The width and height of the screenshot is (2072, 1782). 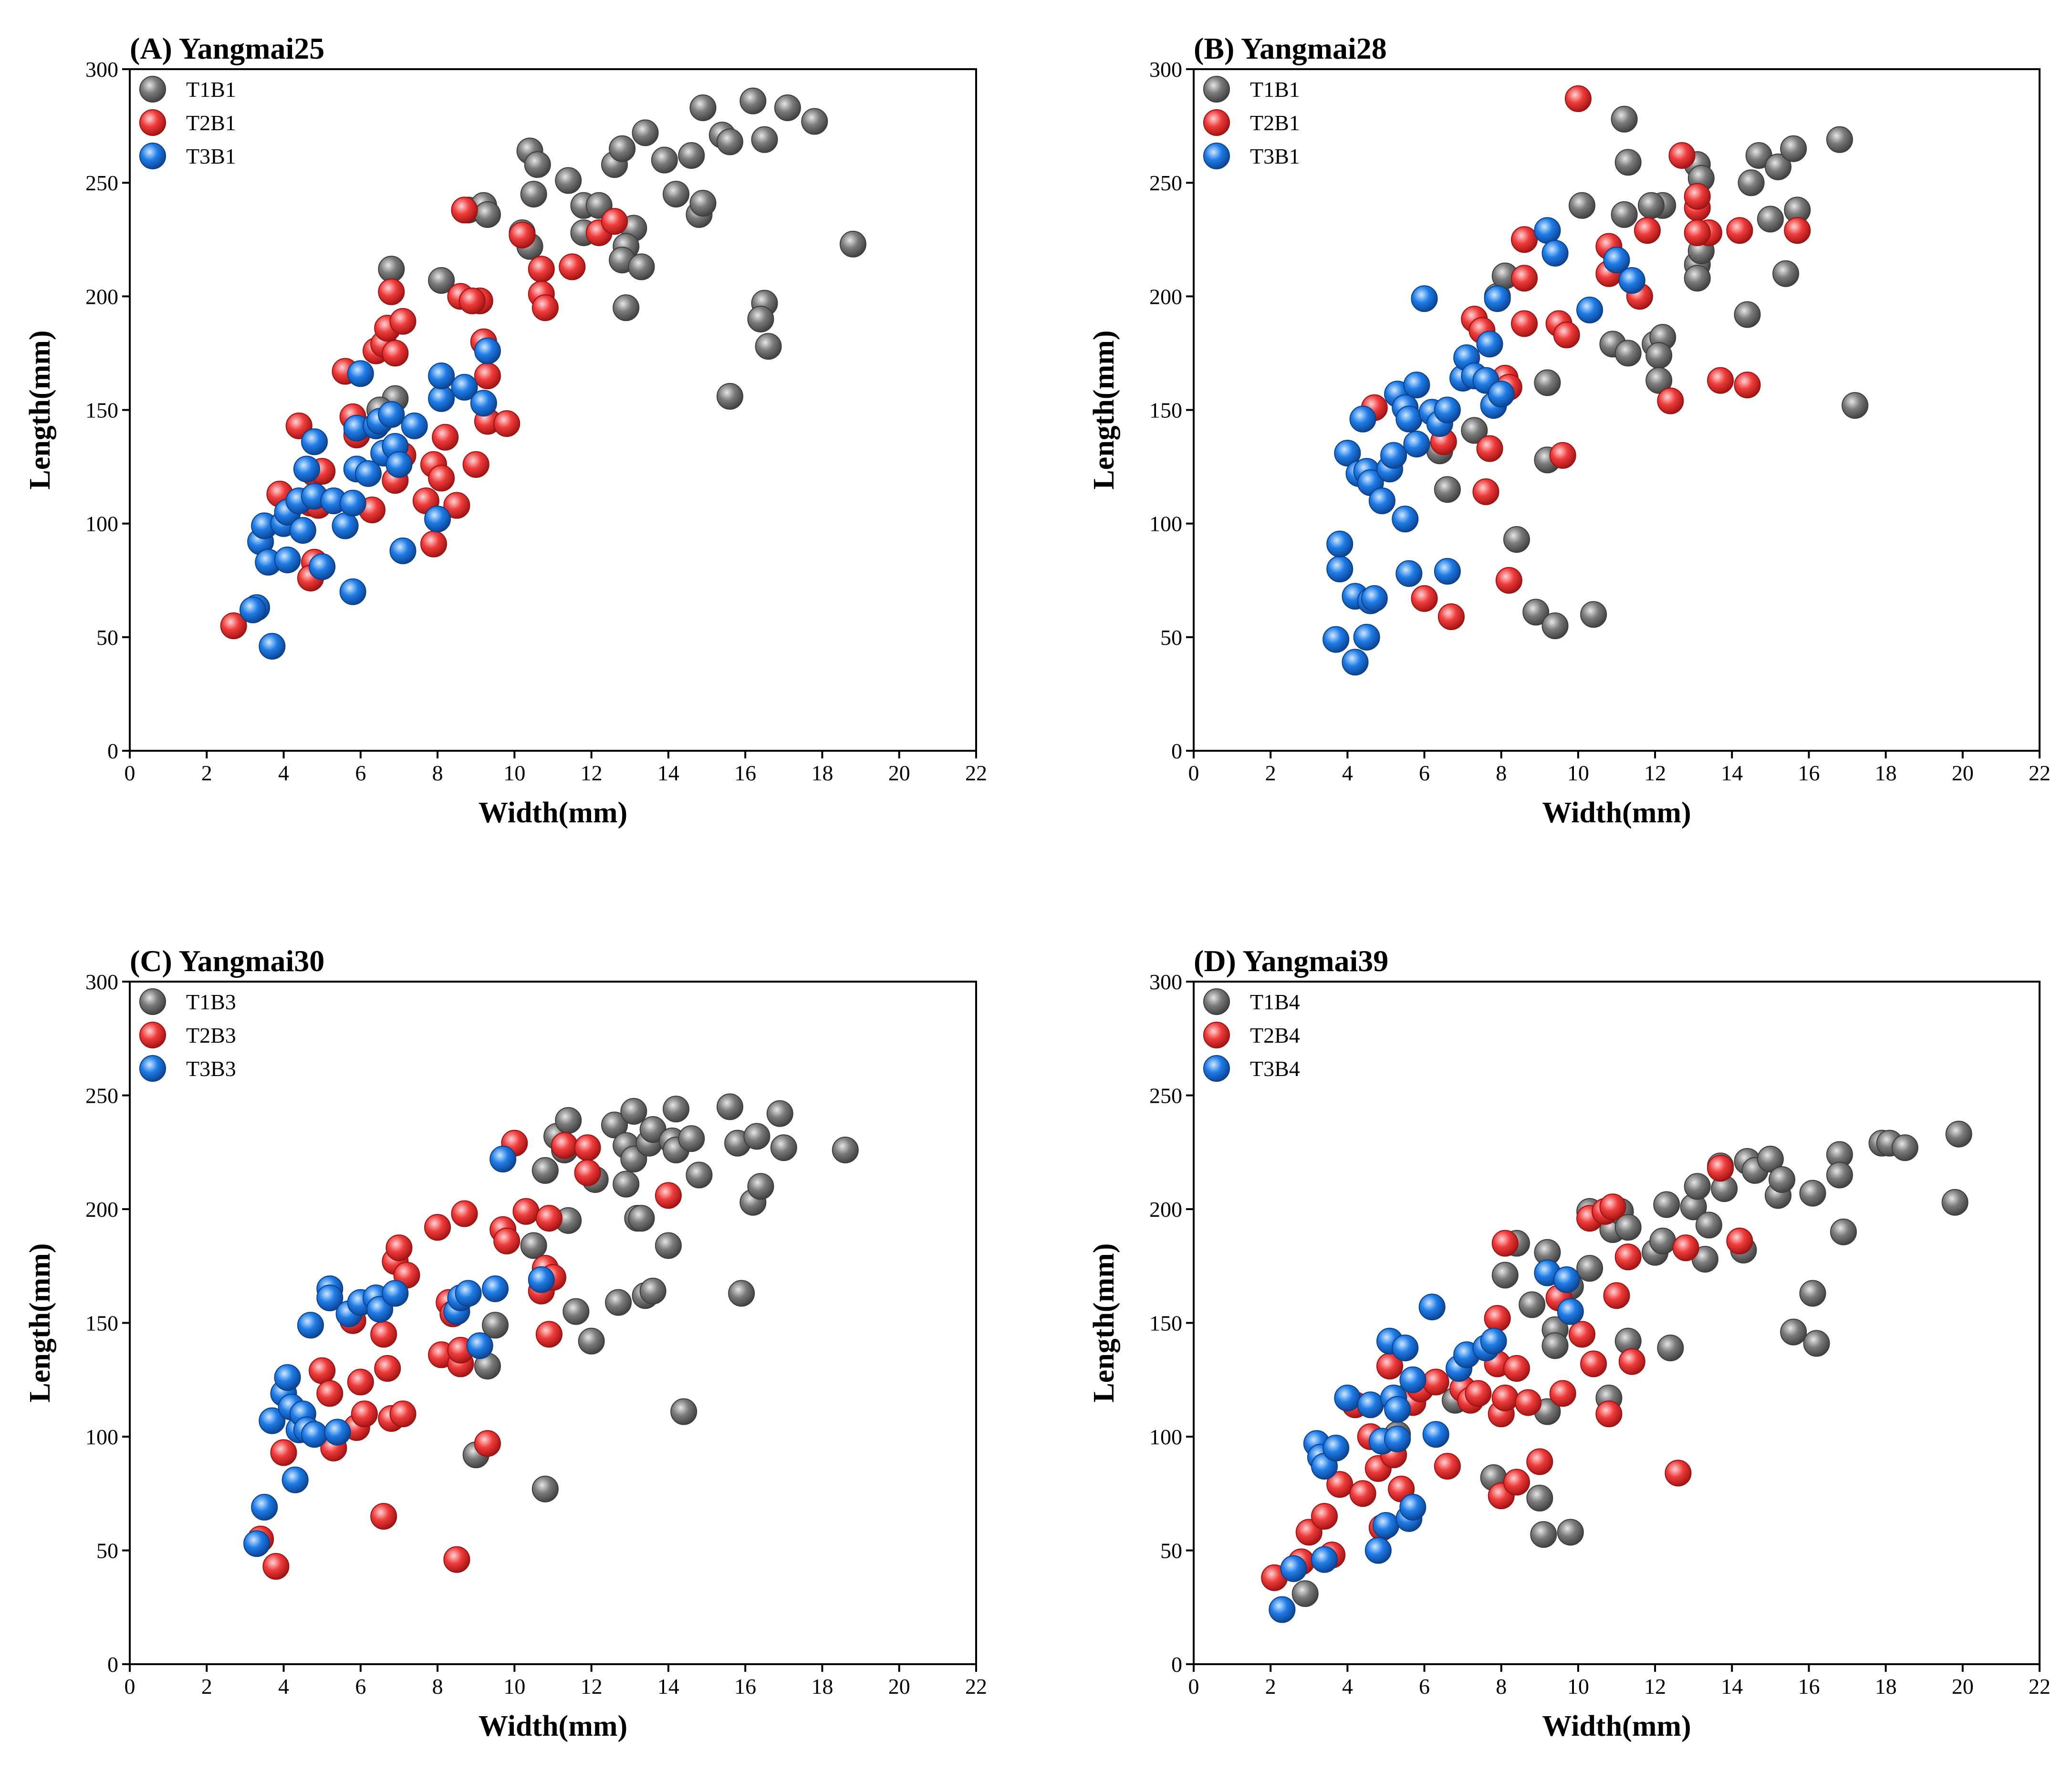 I want to click on x-tick-label: 0, so click(x=130, y=773).